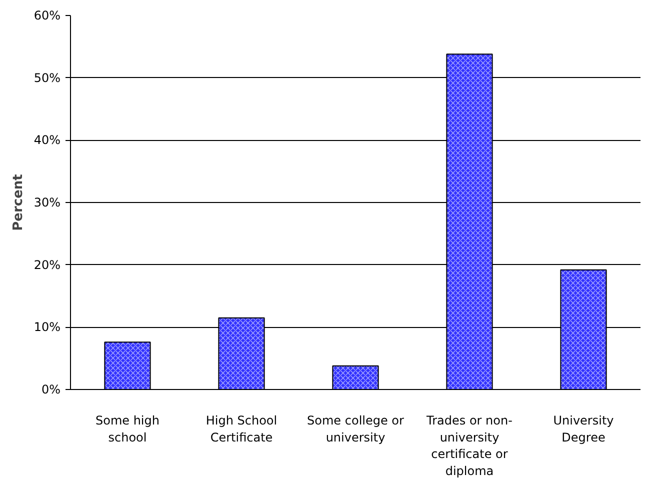 The width and height of the screenshot is (659, 485). Describe the element at coordinates (47, 77) in the screenshot. I see `y-tick-label: 50%` at that location.